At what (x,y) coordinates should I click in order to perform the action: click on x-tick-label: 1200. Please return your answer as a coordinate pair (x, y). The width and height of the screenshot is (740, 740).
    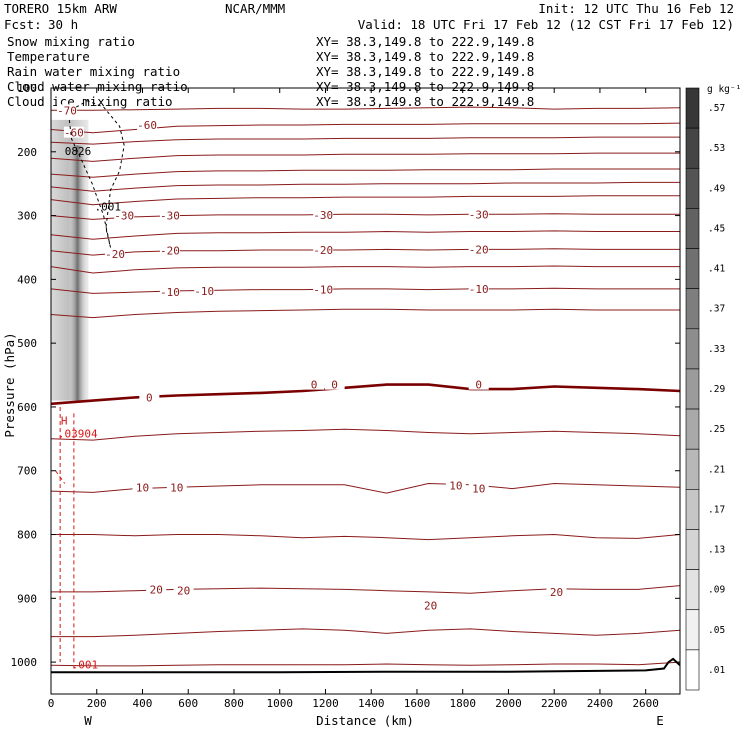
    Looking at the image, I should click on (325, 703).